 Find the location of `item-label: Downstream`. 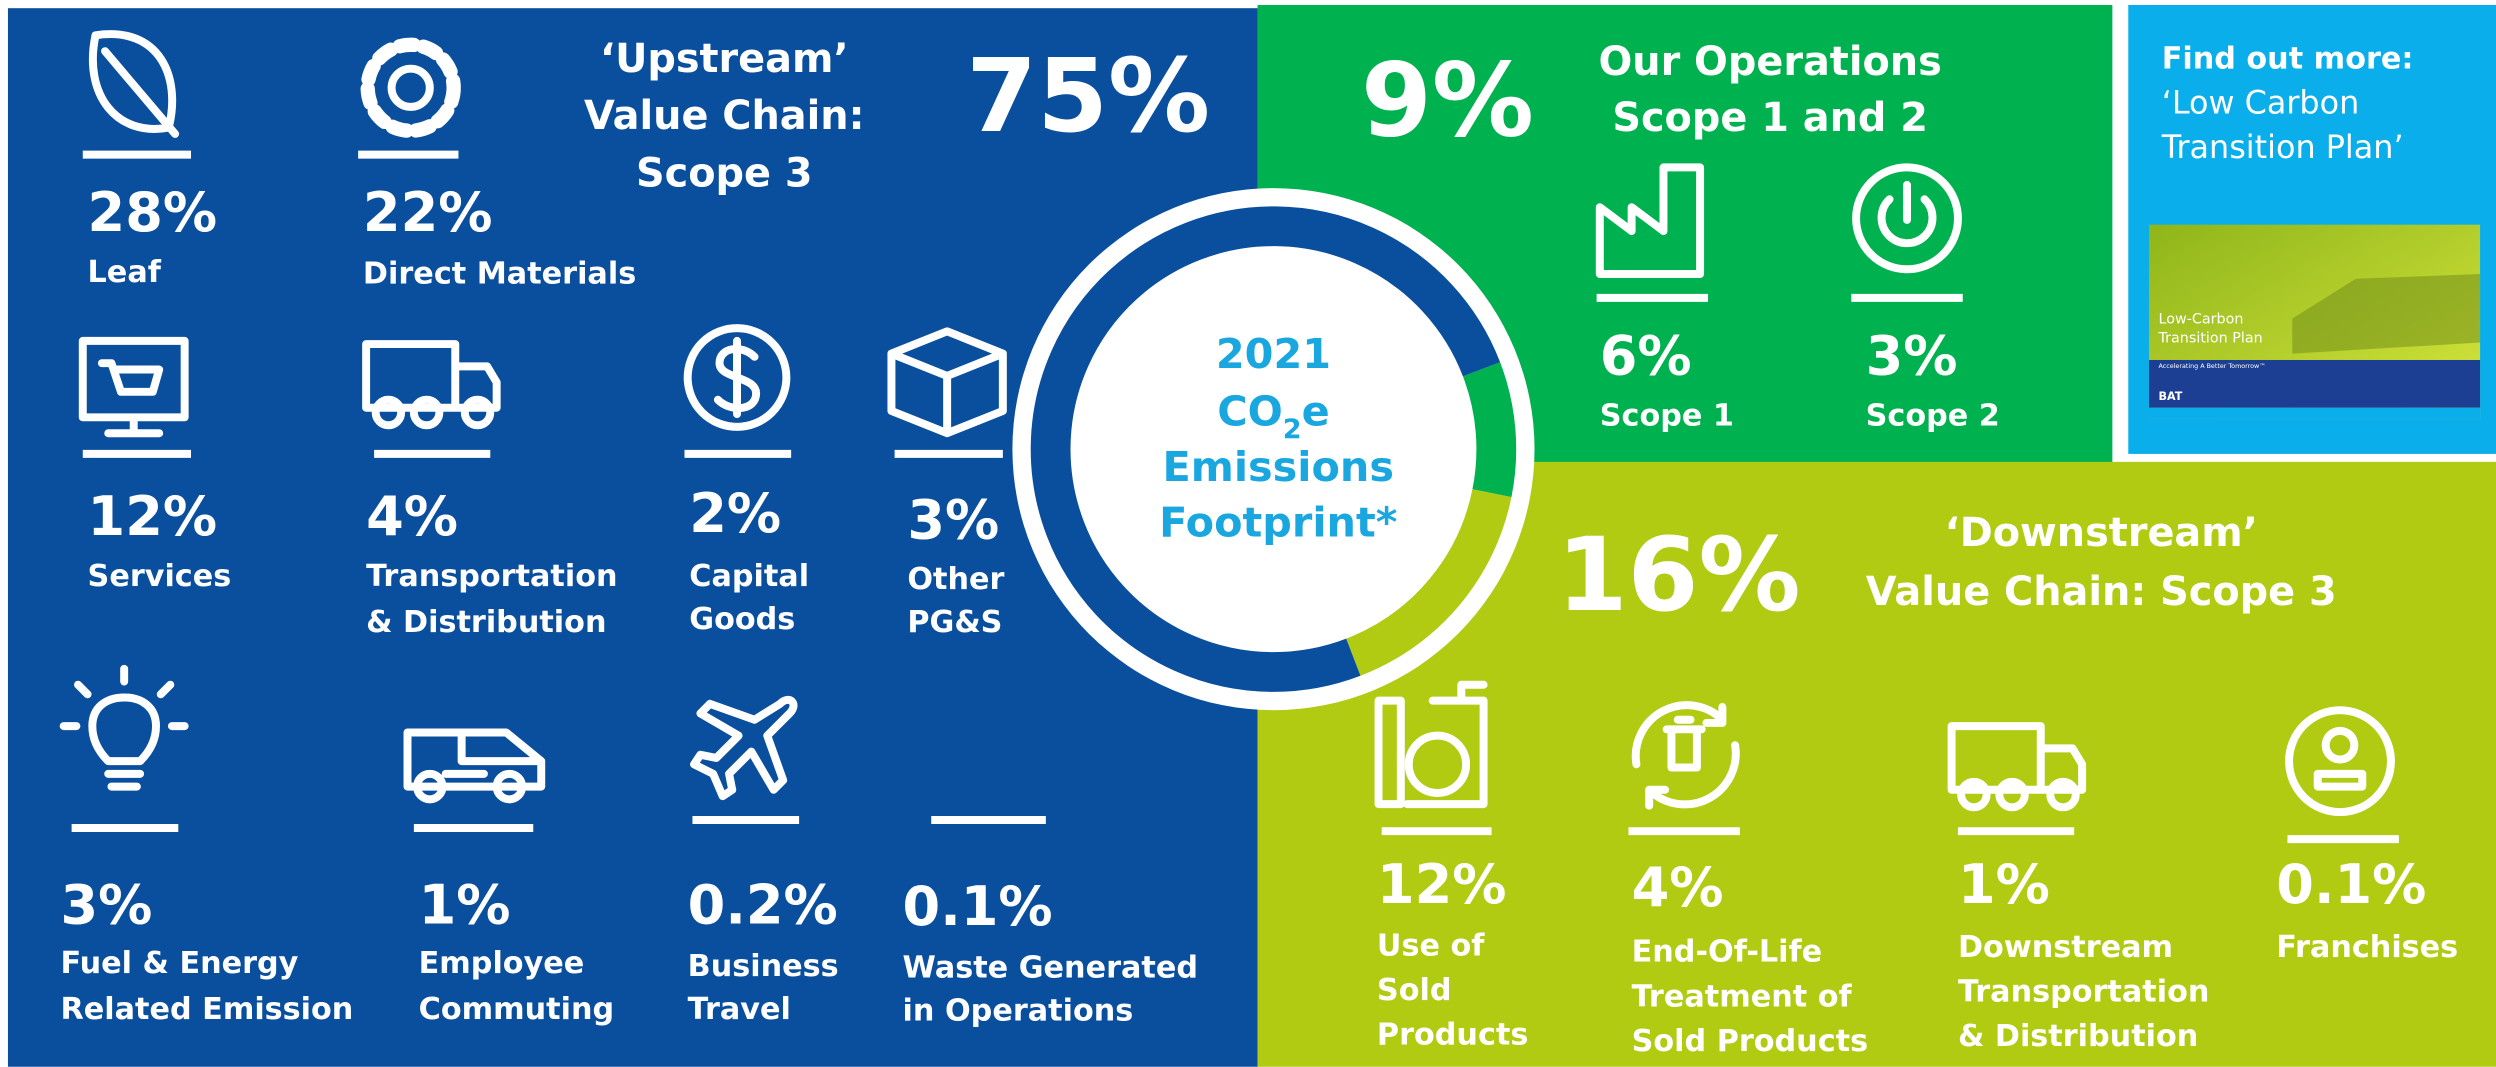

item-label: Downstream is located at coordinates (2065, 947).